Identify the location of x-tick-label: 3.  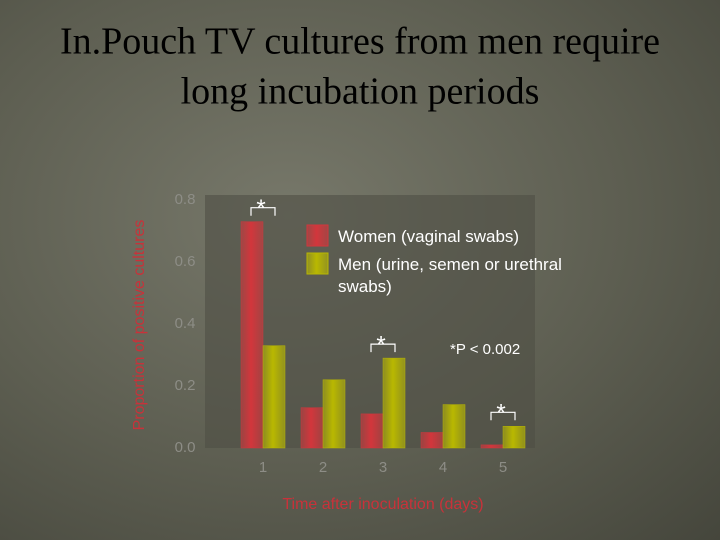
(383, 467).